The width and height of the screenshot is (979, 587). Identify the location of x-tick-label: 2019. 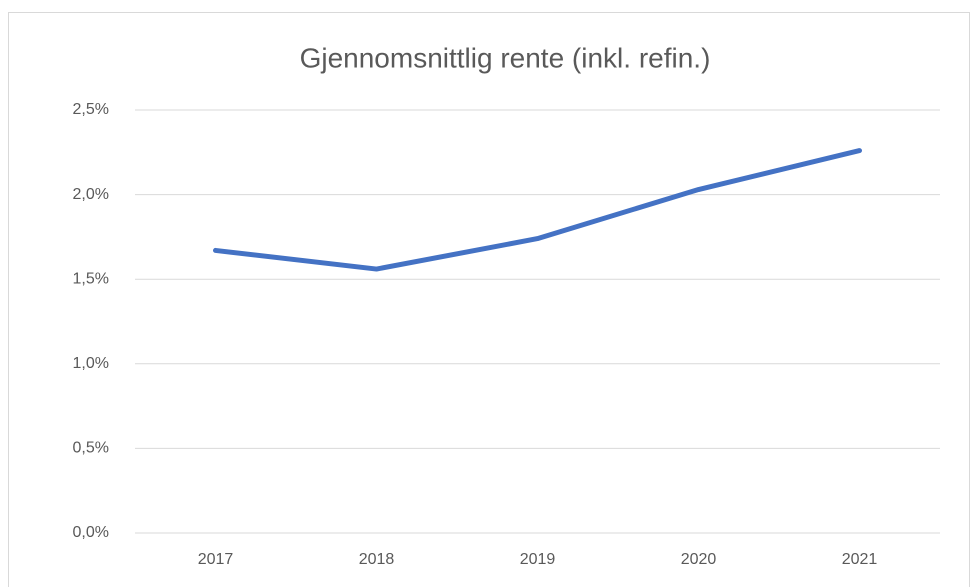
(538, 559).